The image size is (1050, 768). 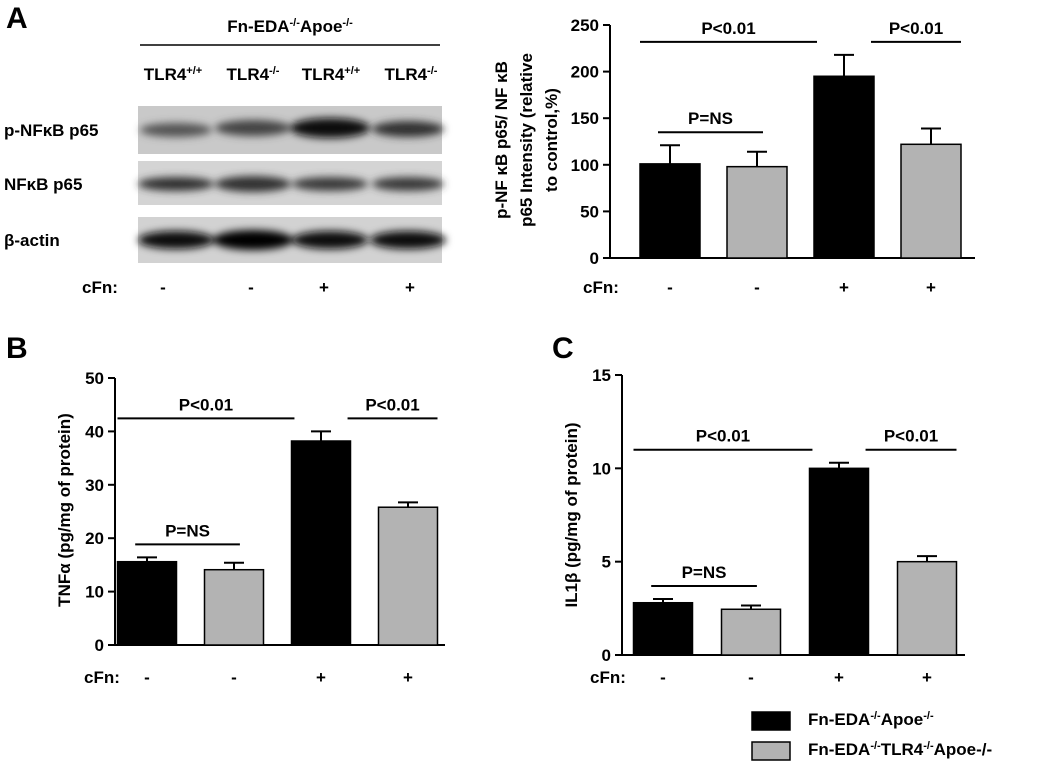 I want to click on y-tick-label: 250, so click(x=585, y=25).